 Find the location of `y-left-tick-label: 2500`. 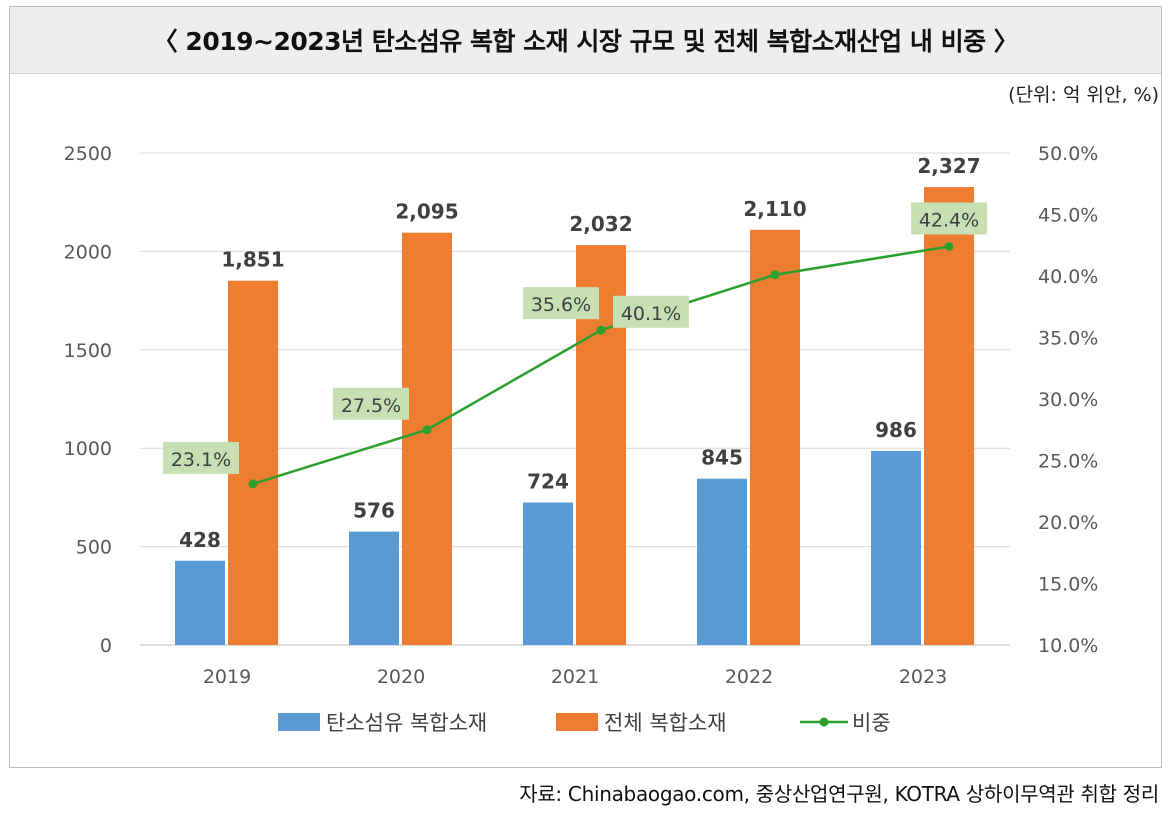

y-left-tick-label: 2500 is located at coordinates (88, 154).